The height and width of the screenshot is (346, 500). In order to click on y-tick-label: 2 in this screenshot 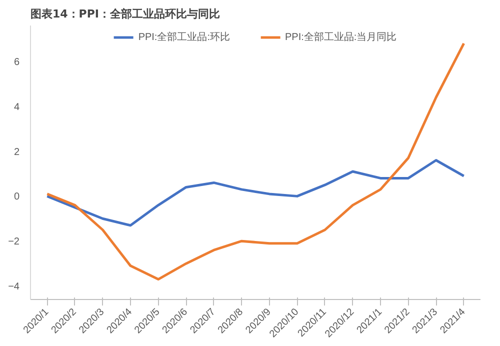, I will do `click(17, 152)`.